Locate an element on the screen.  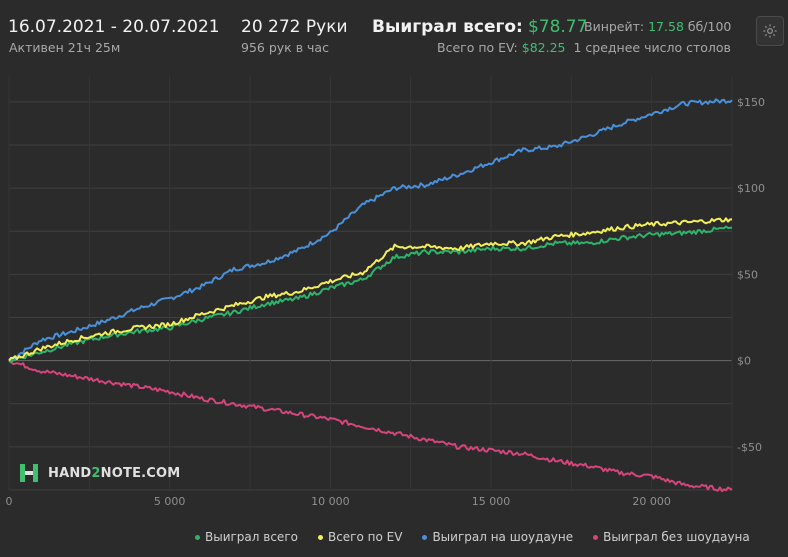
won-total-label: Выиграл всего: is located at coordinates (447, 27).